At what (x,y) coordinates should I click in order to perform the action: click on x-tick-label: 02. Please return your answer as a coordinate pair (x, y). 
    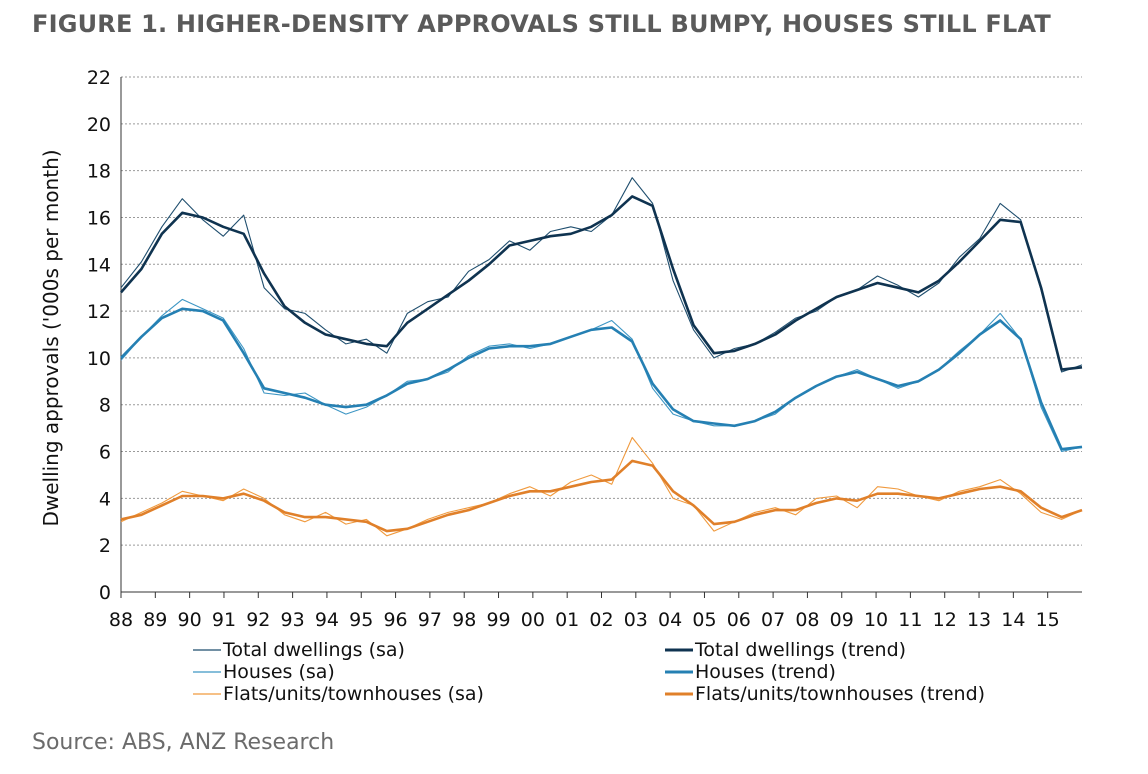
    Looking at the image, I should click on (601, 620).